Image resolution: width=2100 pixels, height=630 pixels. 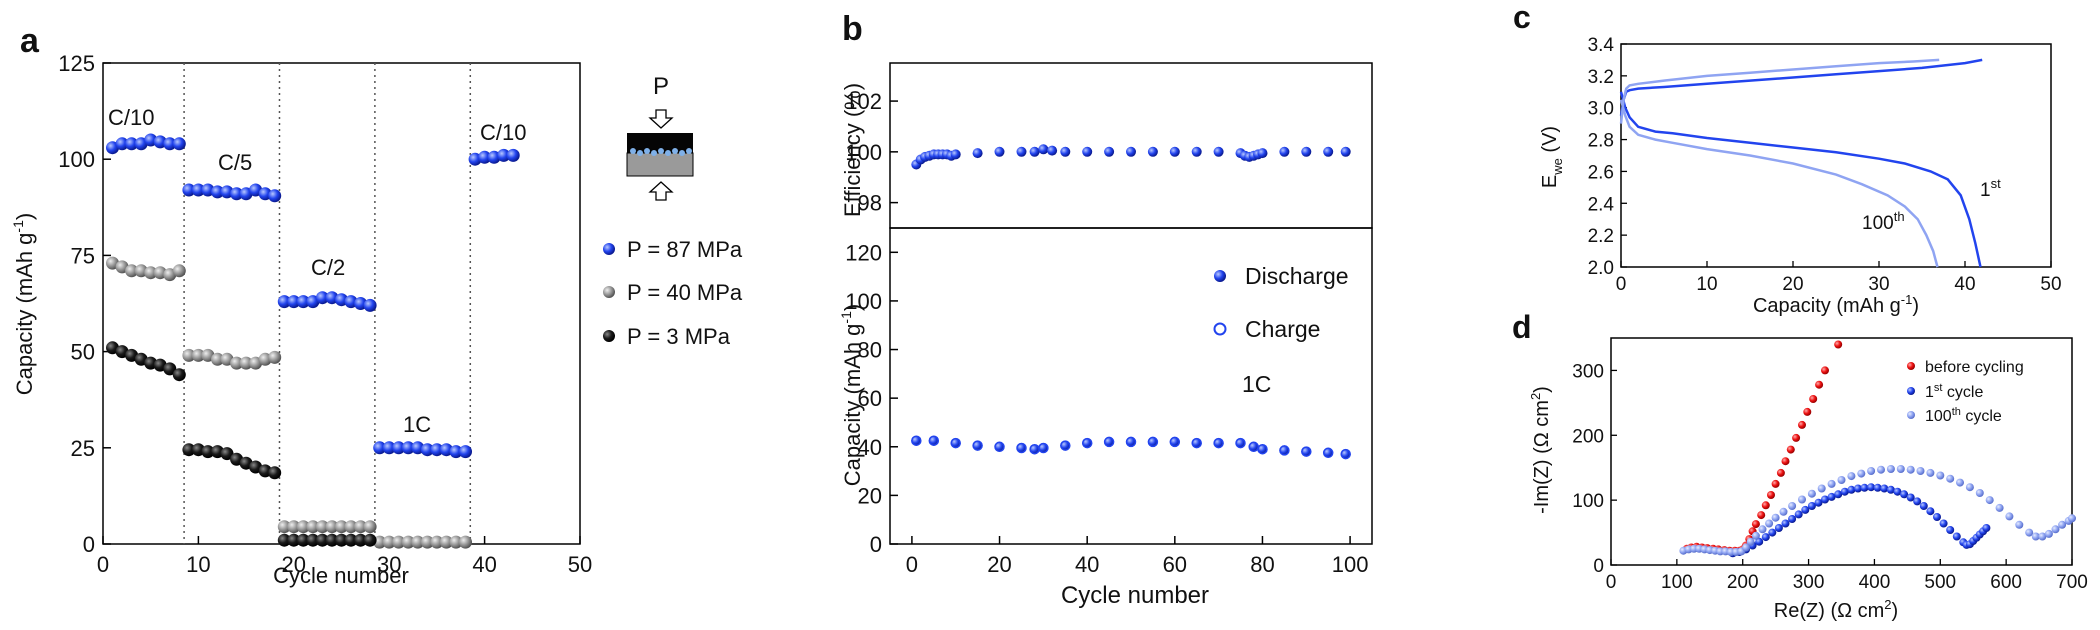 What do you see at coordinates (661, 119) in the screenshot?
I see `pressure-arrow-down-icon` at bounding box center [661, 119].